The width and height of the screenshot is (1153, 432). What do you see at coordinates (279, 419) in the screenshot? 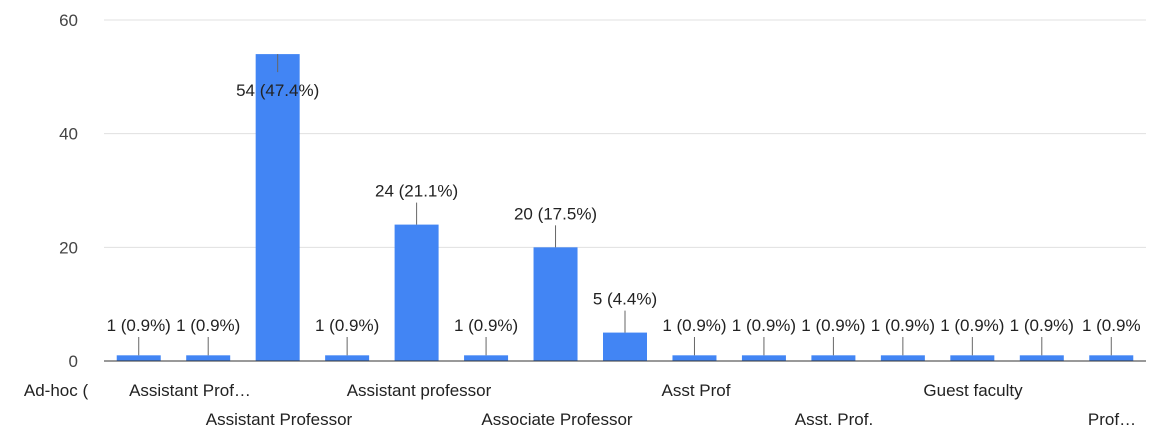
I see `x-category-label: Assistant Professor` at bounding box center [279, 419].